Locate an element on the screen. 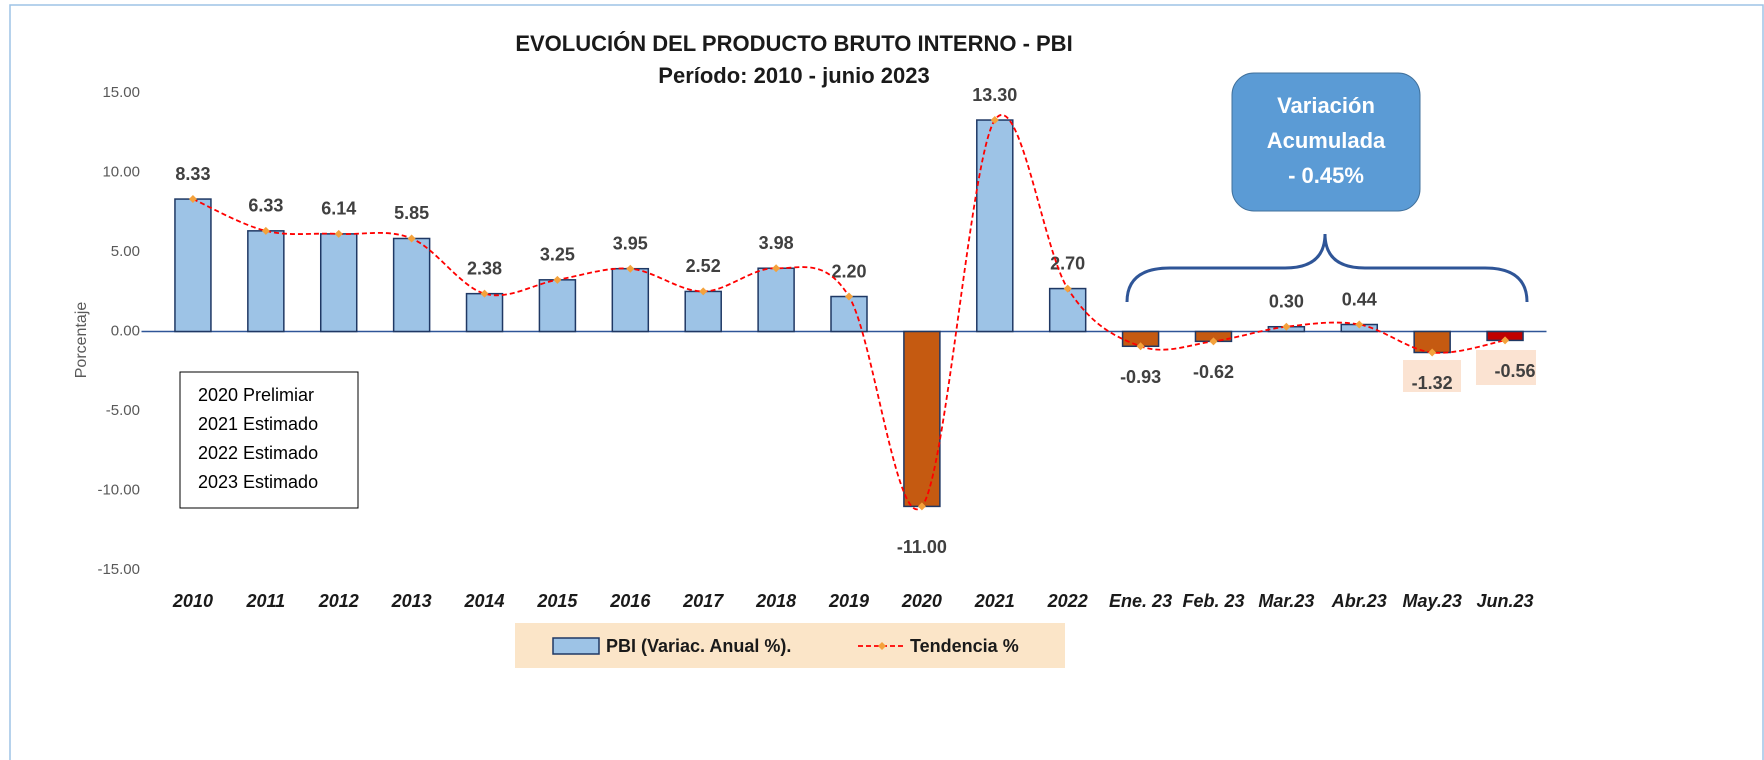 The image size is (1764, 760). chart-subtitle: Período: 2010 - junio 2023 is located at coordinates (793, 75).